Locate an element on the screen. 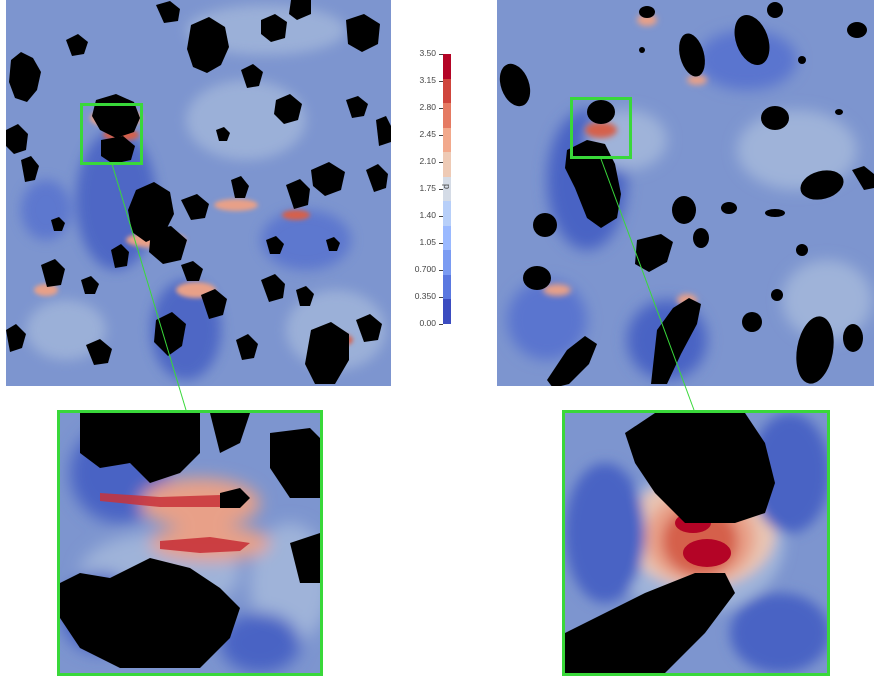 This screenshot has width=874, height=679. colorbar-tick-label: 1.40 is located at coordinates (427, 215).